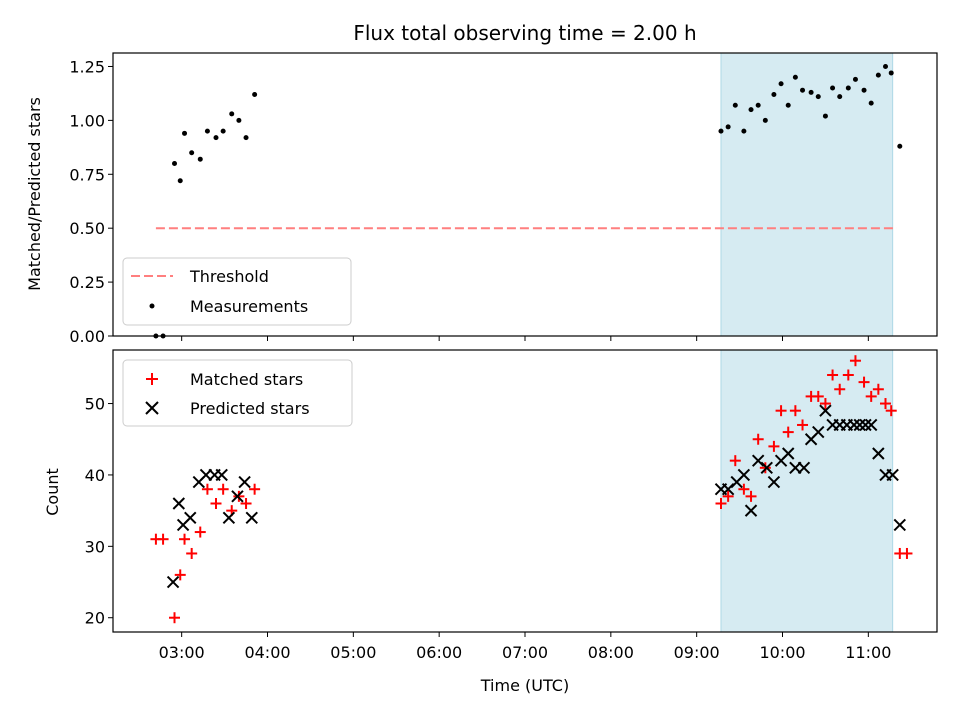 Image resolution: width=960 pixels, height=724 pixels. I want to click on bottom-legend: Matched stars Predicted stars, so click(237, 393).